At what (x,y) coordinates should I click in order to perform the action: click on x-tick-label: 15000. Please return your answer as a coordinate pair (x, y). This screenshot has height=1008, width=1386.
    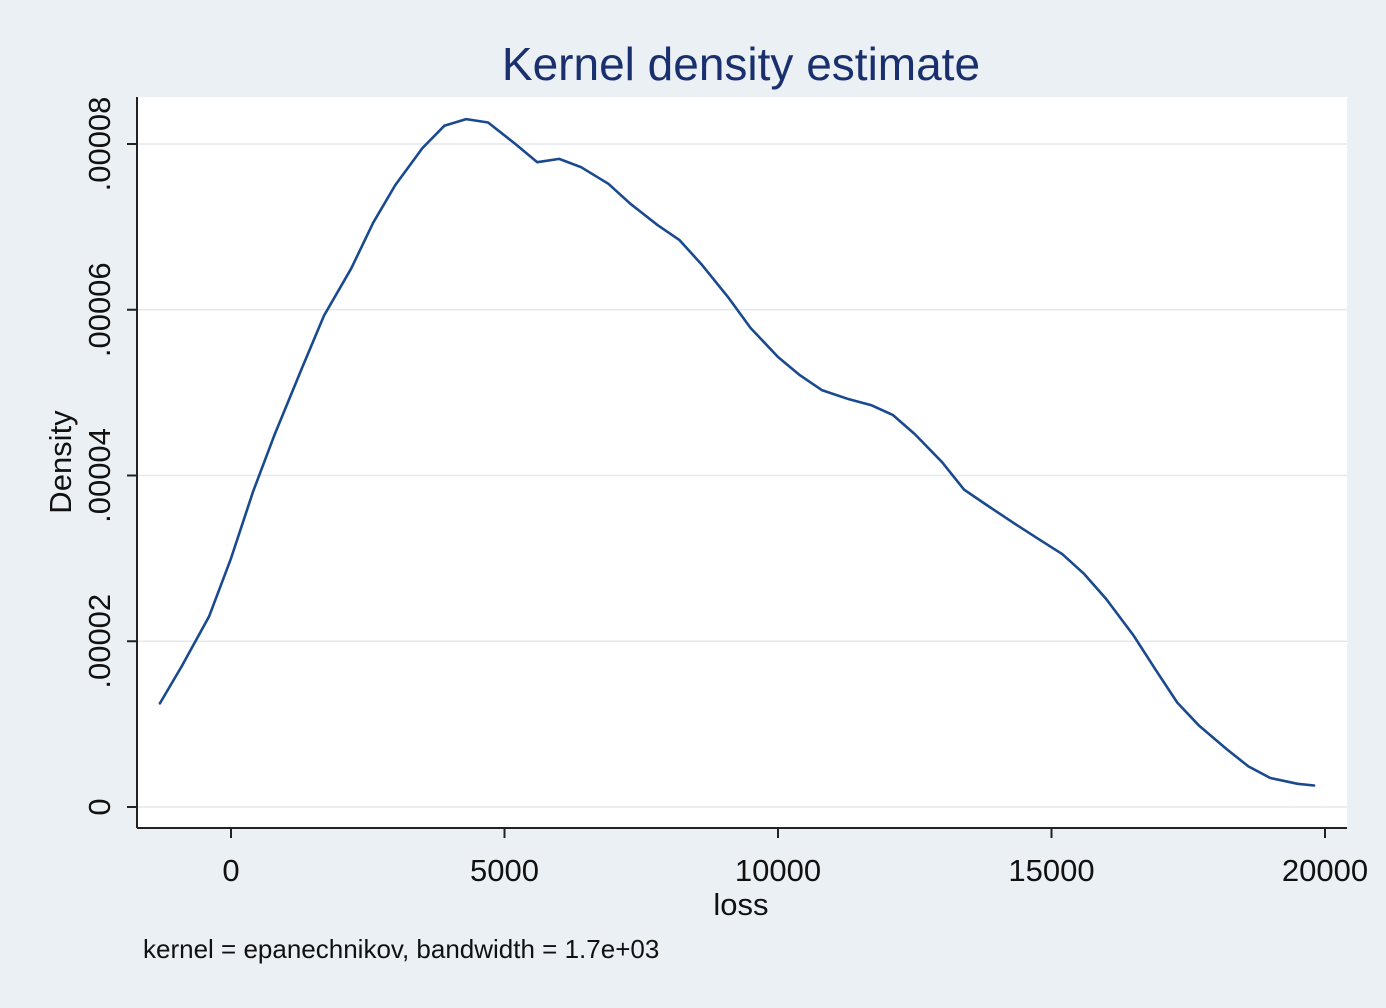
    Looking at the image, I should click on (1051, 870).